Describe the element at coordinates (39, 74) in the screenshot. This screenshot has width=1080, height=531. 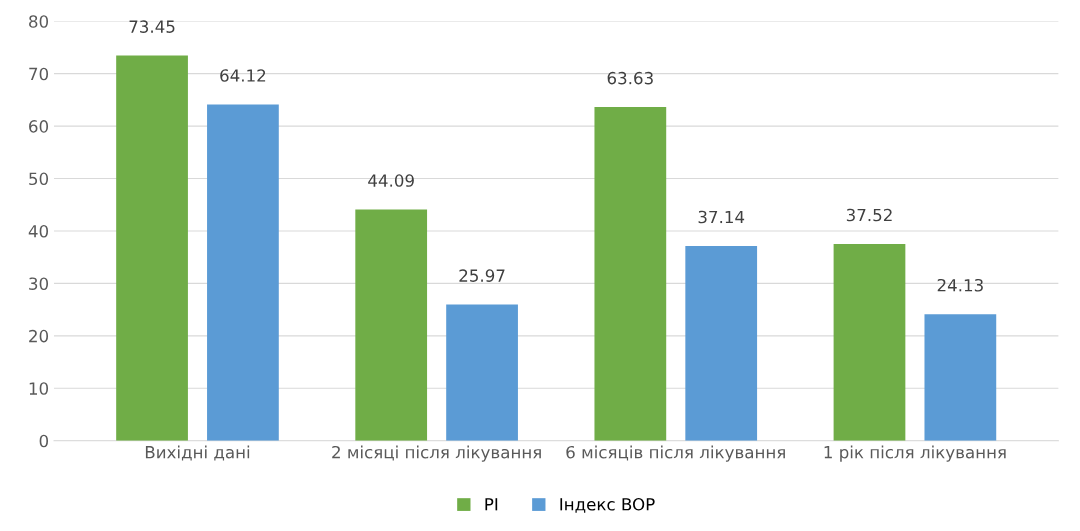
I see `y-tick-label: 70` at that location.